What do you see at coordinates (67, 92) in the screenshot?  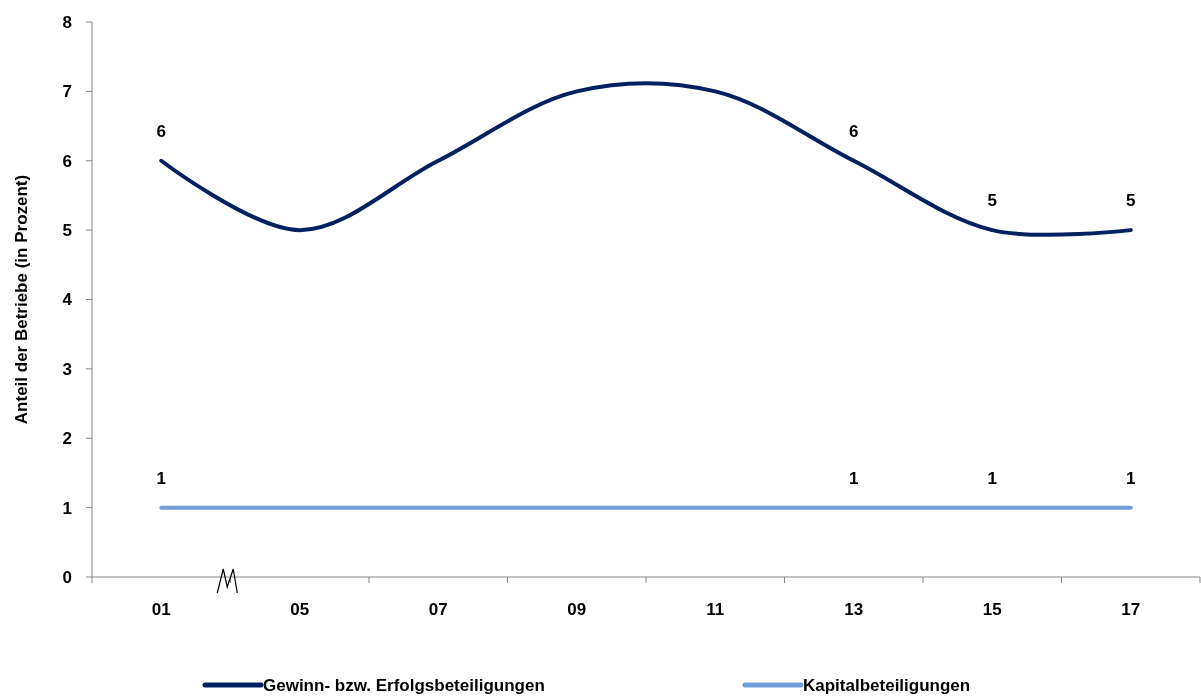 I see `y-tick-label: 7` at bounding box center [67, 92].